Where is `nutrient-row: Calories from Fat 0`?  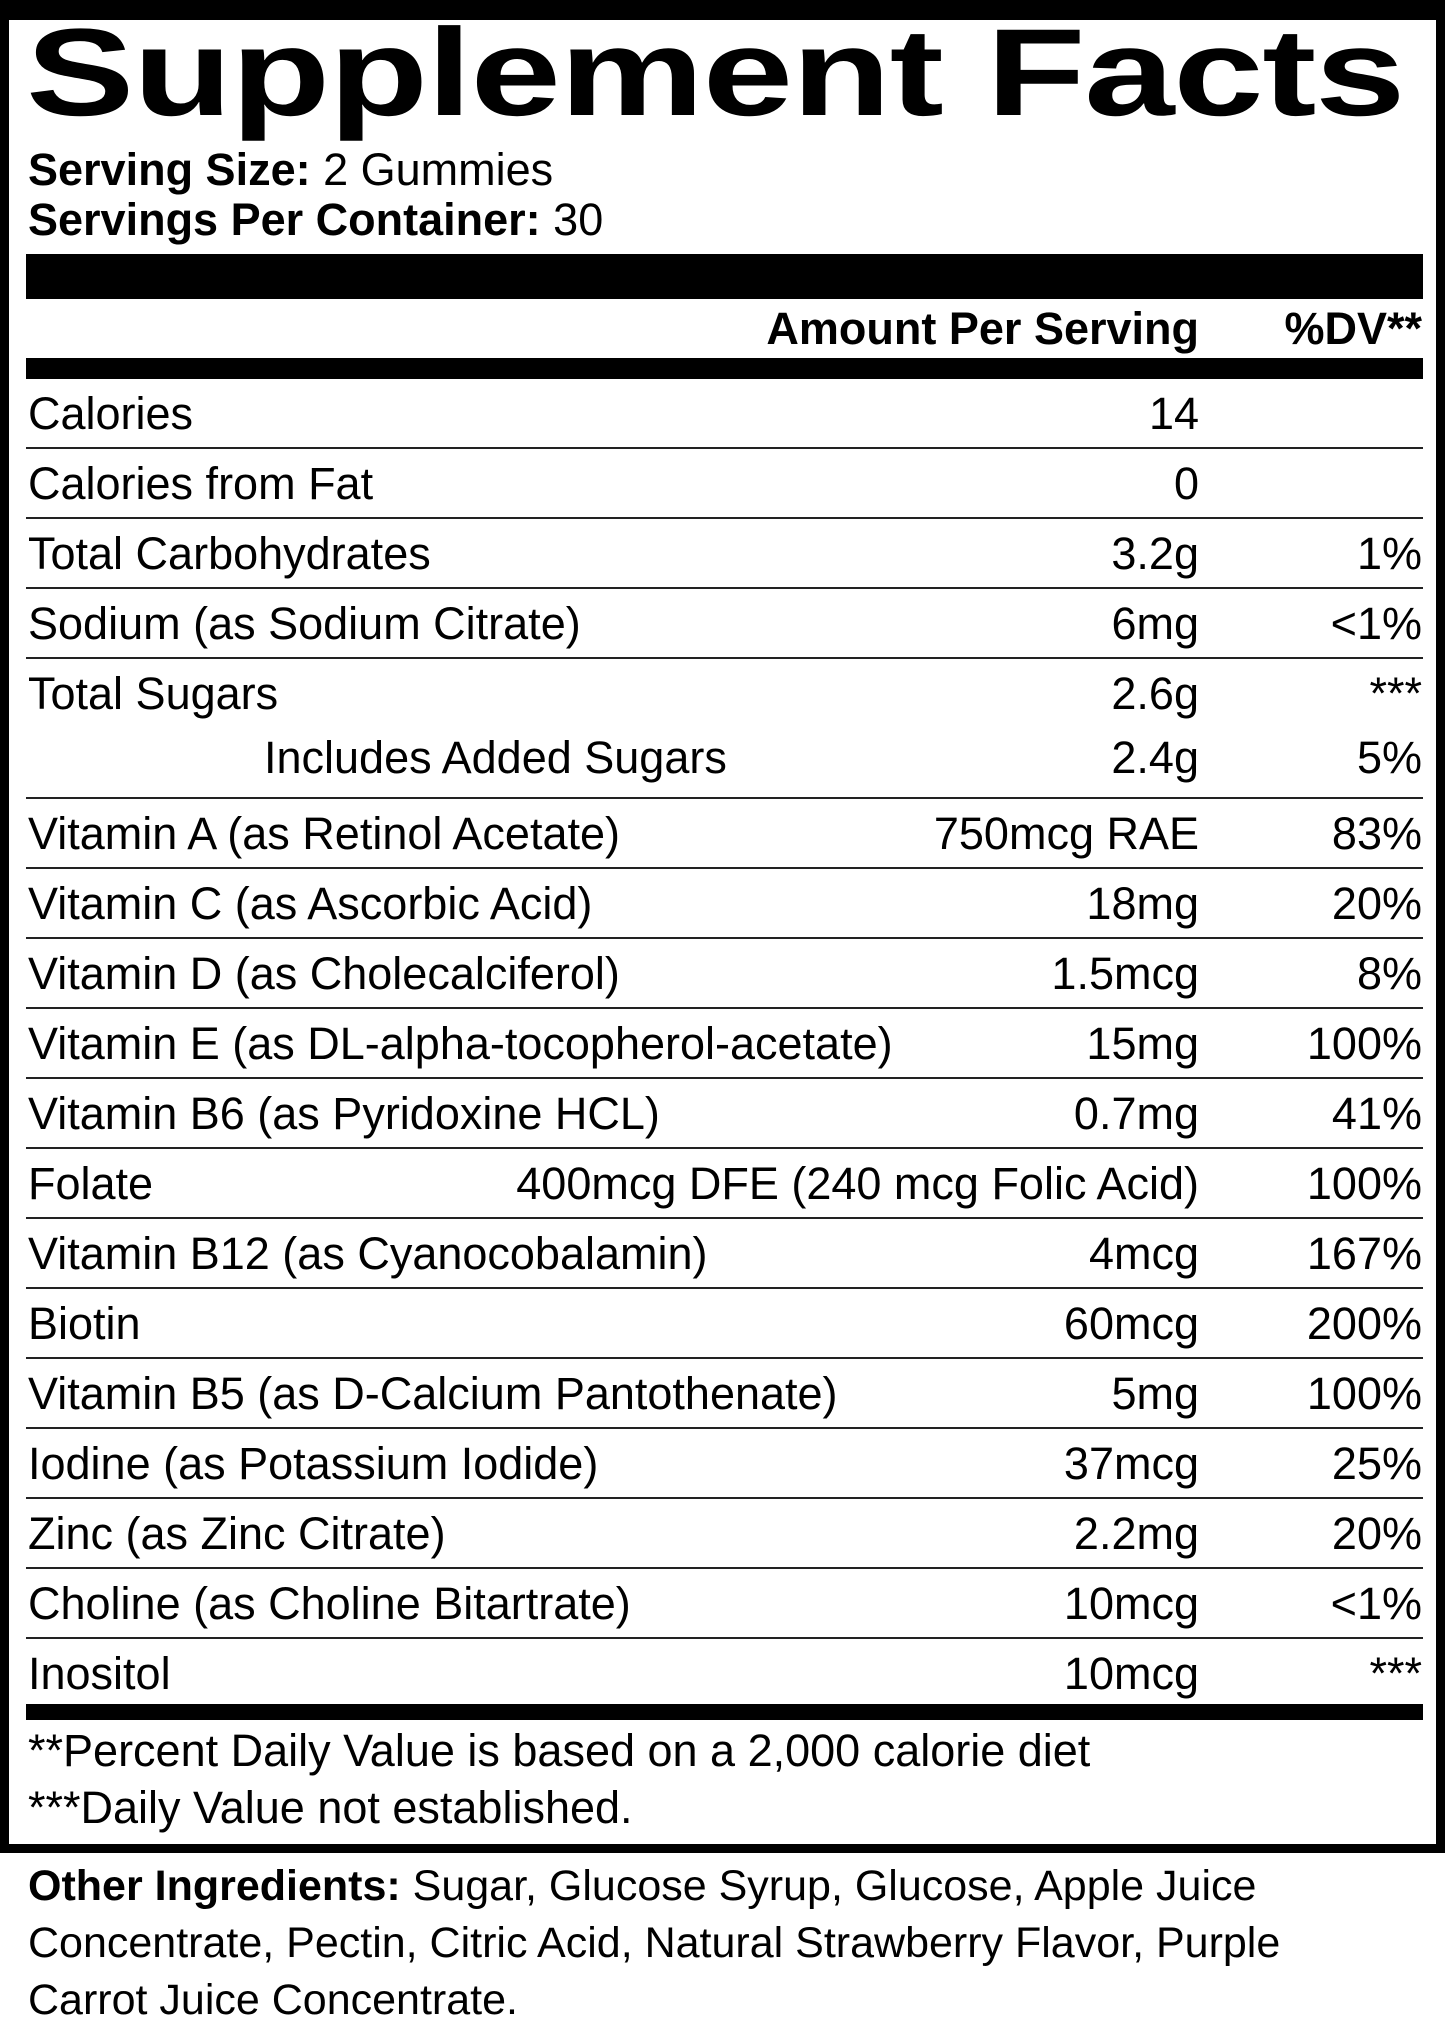
nutrient-row: Calories from Fat 0 is located at coordinates (724, 484).